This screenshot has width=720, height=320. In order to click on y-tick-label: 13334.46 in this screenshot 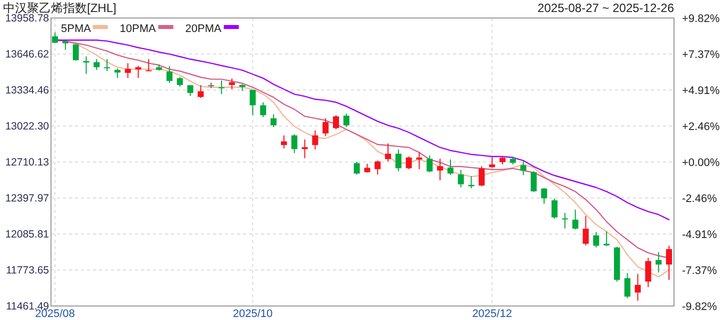, I will do `click(27, 90)`.